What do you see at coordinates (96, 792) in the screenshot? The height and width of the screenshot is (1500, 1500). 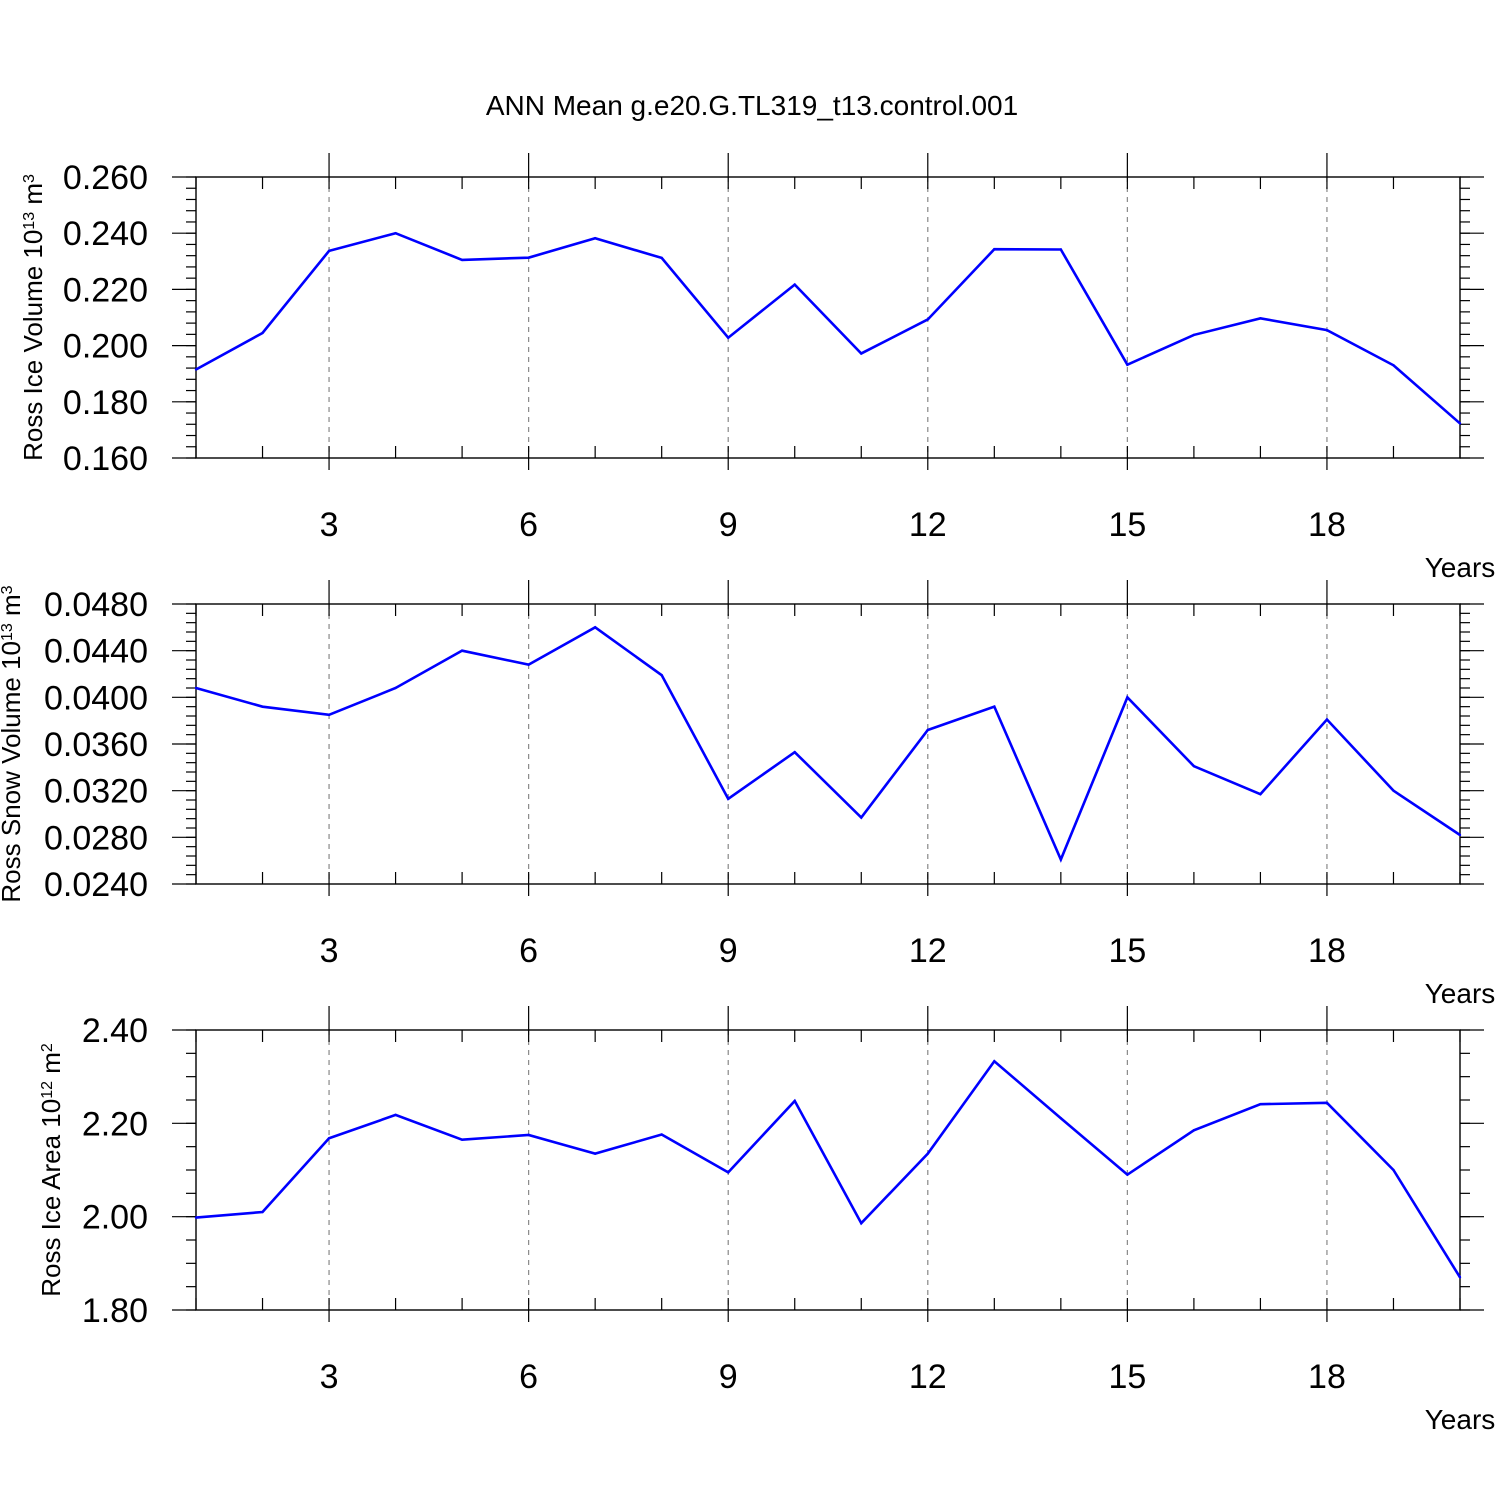 I see `y-tick-label: 0.0320` at bounding box center [96, 792].